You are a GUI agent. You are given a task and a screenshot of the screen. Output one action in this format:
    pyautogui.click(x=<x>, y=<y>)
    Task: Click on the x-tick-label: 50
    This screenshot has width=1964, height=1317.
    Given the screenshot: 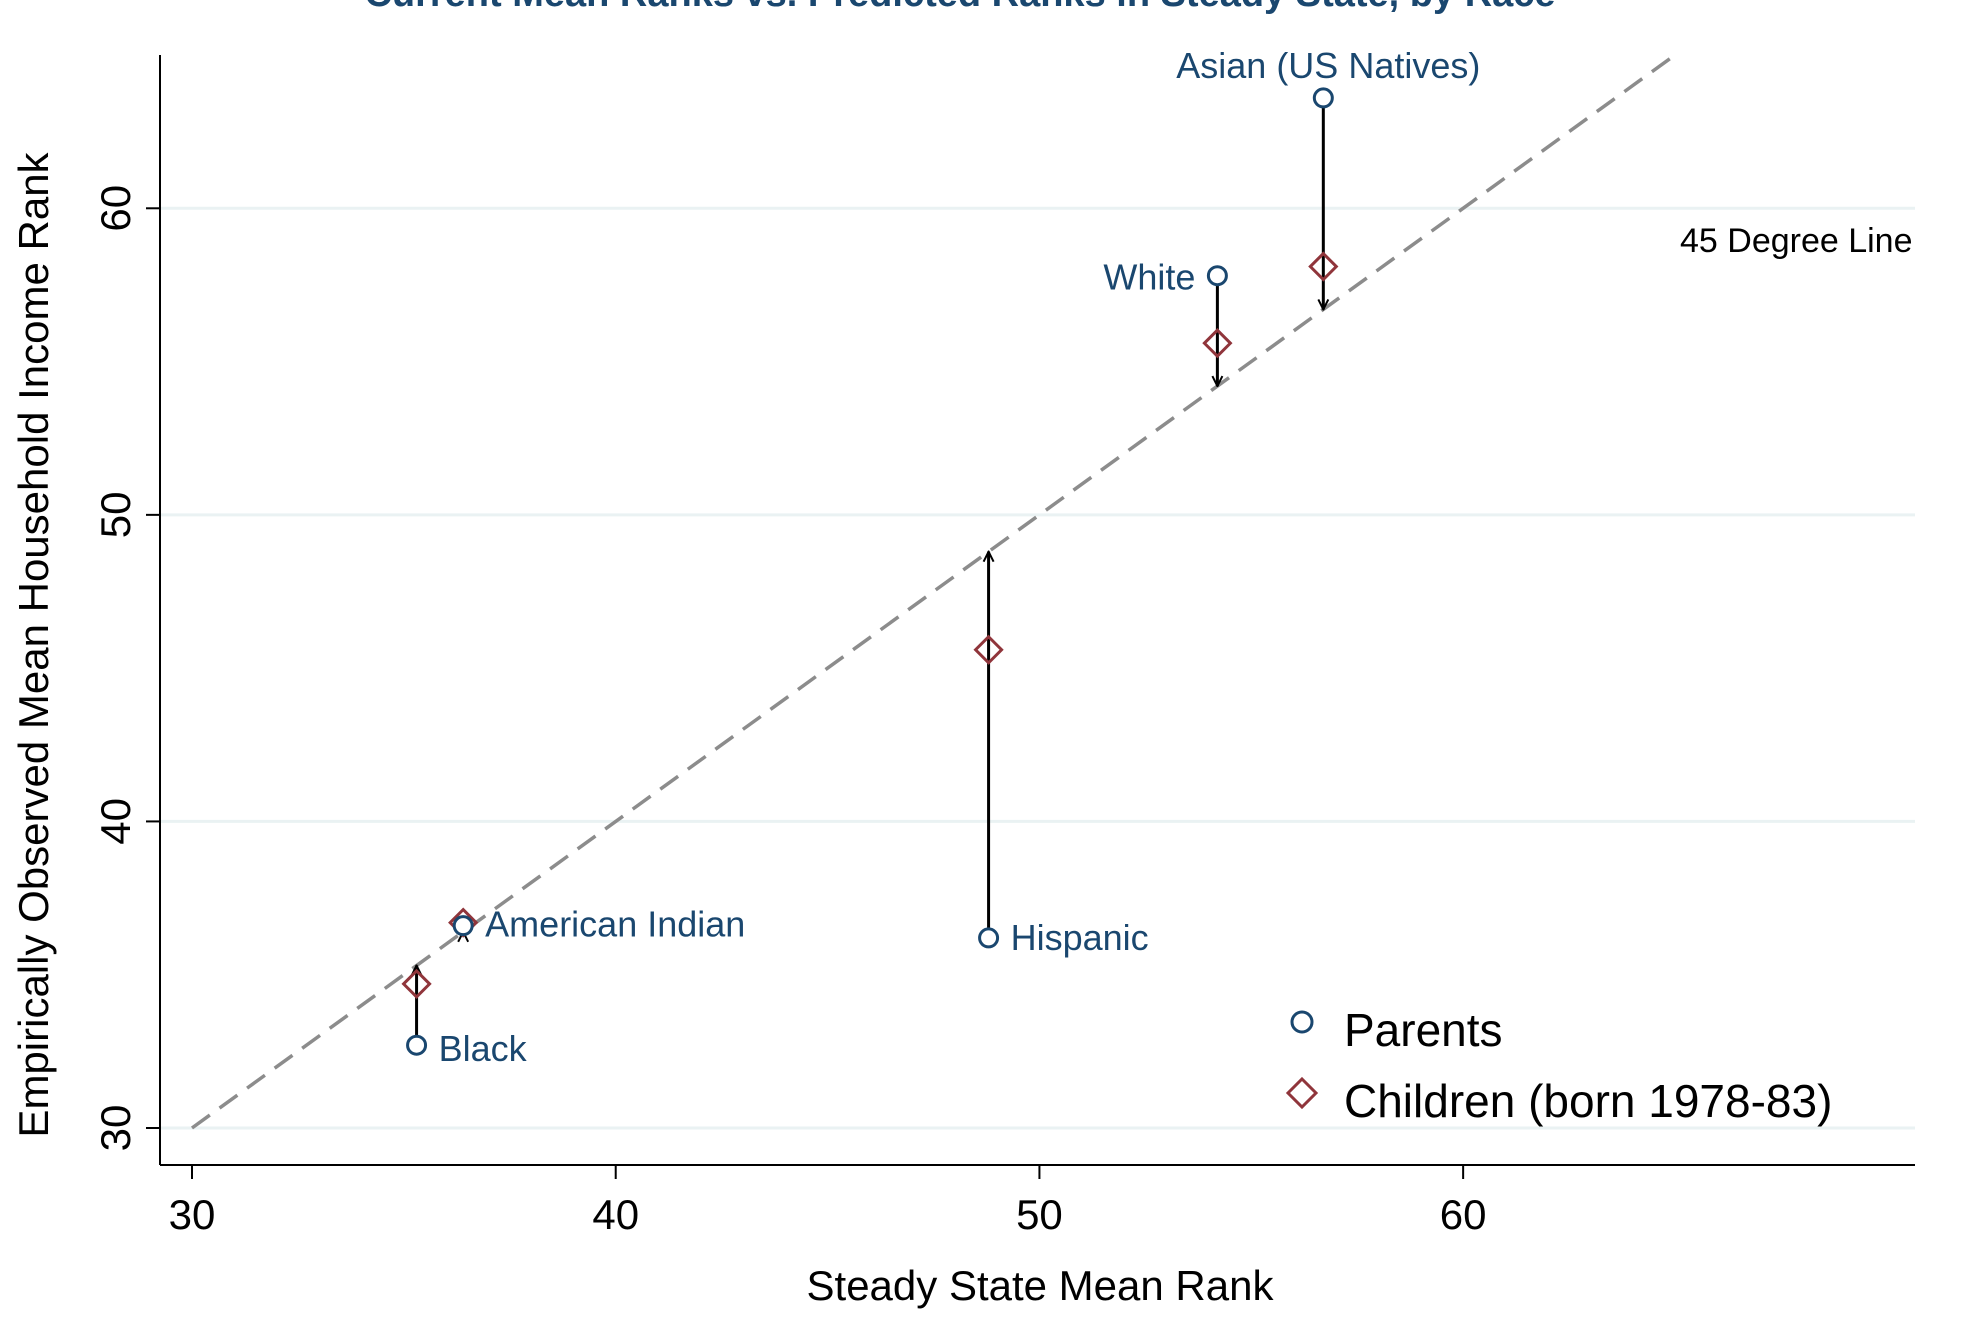 What is the action you would take?
    pyautogui.click(x=1039, y=1214)
    